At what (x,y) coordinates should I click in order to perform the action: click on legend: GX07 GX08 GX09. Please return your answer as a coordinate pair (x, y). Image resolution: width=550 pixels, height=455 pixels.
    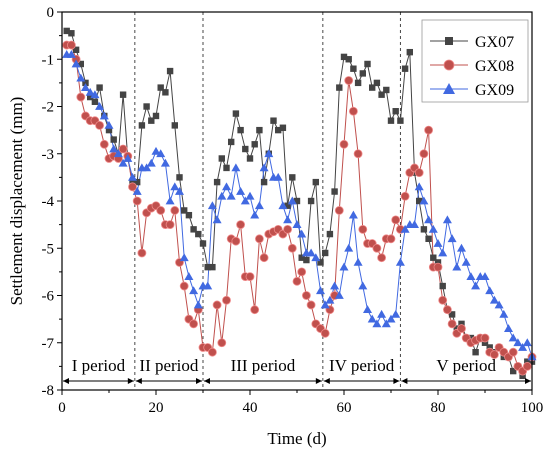
    Looking at the image, I should click on (475, 61).